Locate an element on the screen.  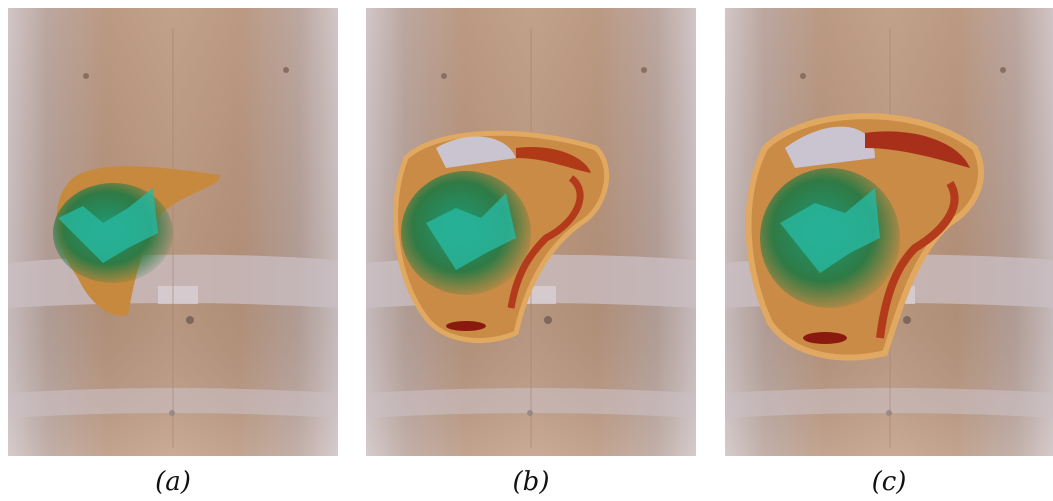
caption: (b) is located at coordinates (531, 482).